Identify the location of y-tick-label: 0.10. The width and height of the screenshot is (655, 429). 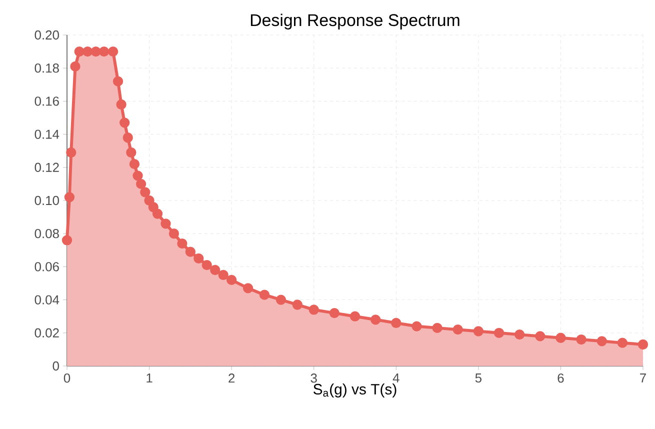
(46, 201).